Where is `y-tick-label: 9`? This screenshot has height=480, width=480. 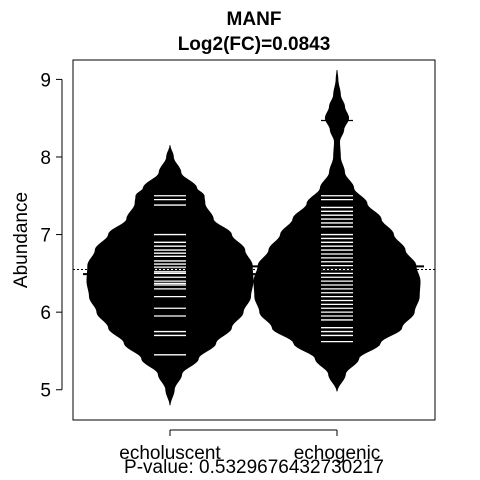 y-tick-label: 9 is located at coordinates (45, 80).